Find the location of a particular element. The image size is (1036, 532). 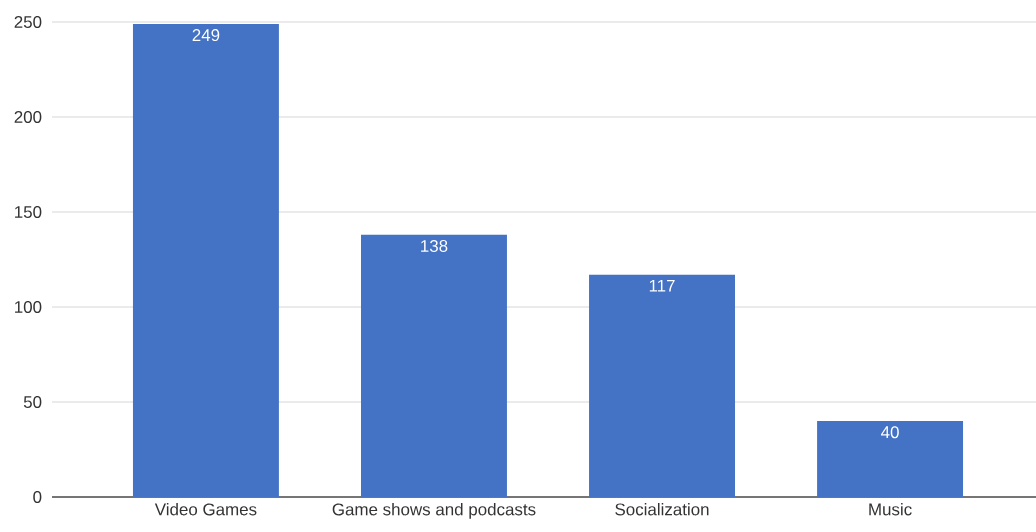

data-label: 117 is located at coordinates (662, 285).